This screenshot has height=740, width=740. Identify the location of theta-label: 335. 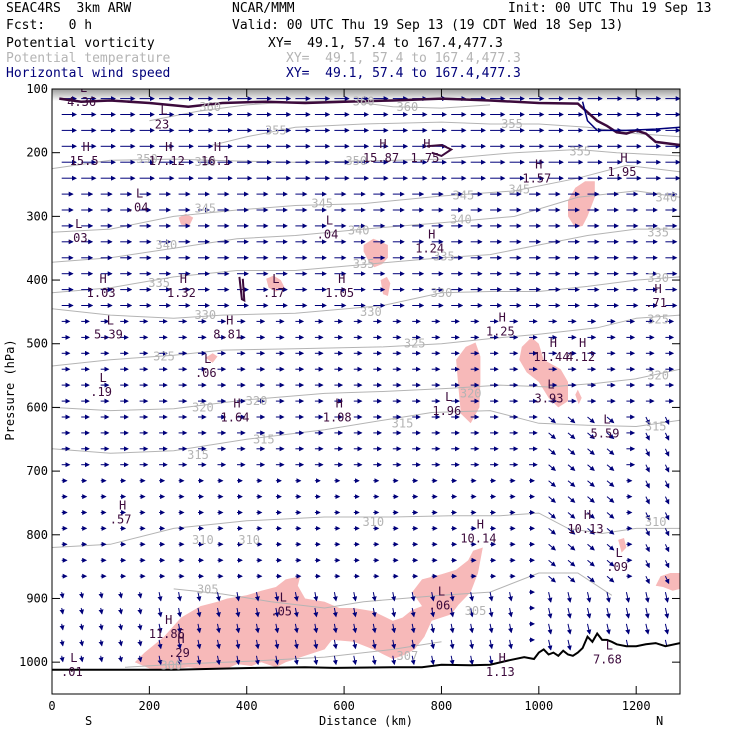
(444, 257).